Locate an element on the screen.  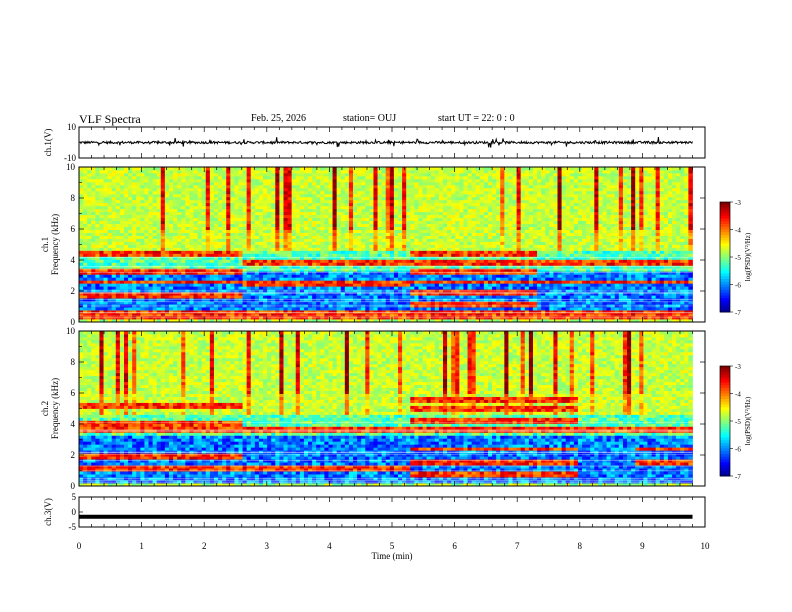
date-label: Feb. 25, 2026 is located at coordinates (278, 118).